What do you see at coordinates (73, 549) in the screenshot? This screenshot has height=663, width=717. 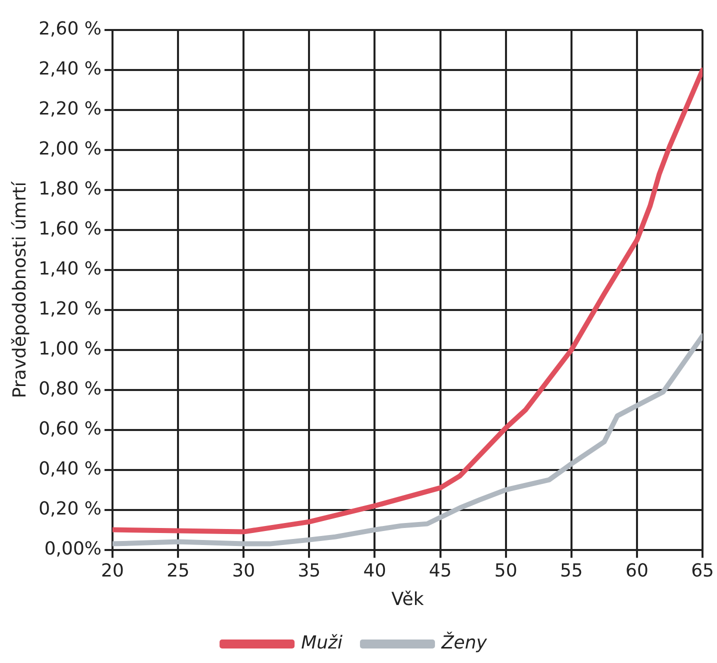 I see `y-tick-label: 0,00%` at bounding box center [73, 549].